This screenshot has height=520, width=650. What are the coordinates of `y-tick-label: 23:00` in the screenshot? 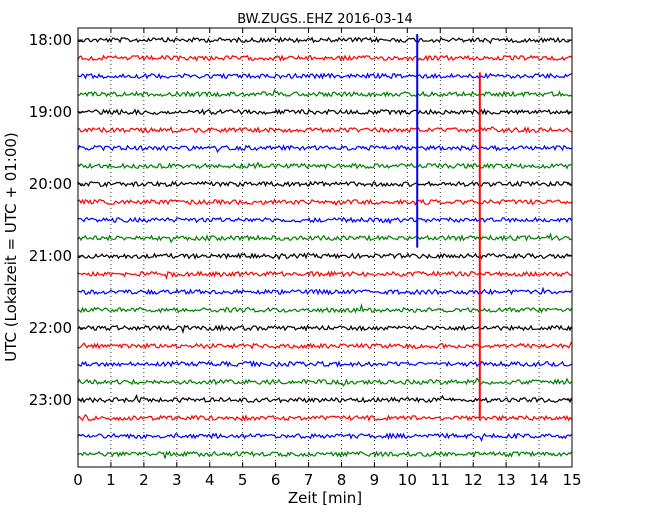 It's located at (50, 400).